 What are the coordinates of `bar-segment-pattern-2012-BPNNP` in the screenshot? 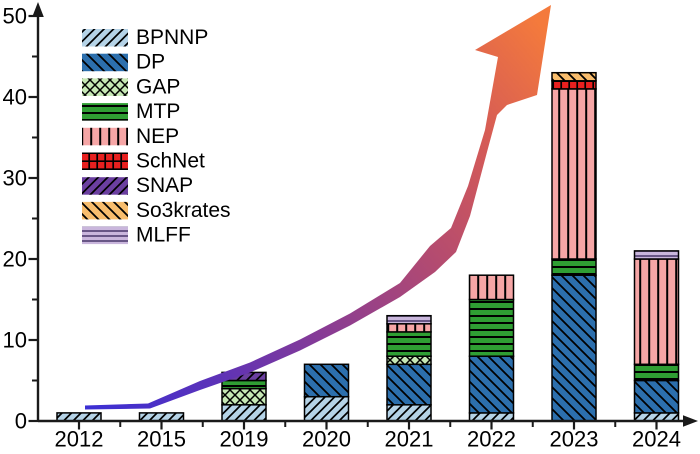 It's located at (79, 416).